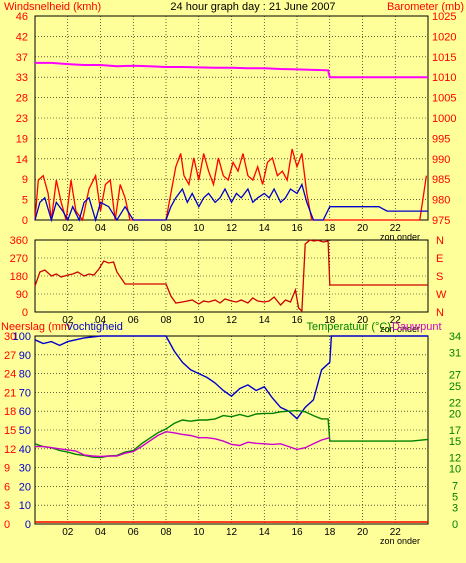 The height and width of the screenshot is (563, 466). What do you see at coordinates (330, 228) in the screenshot?
I see `top-x-tick-label: 18` at bounding box center [330, 228].